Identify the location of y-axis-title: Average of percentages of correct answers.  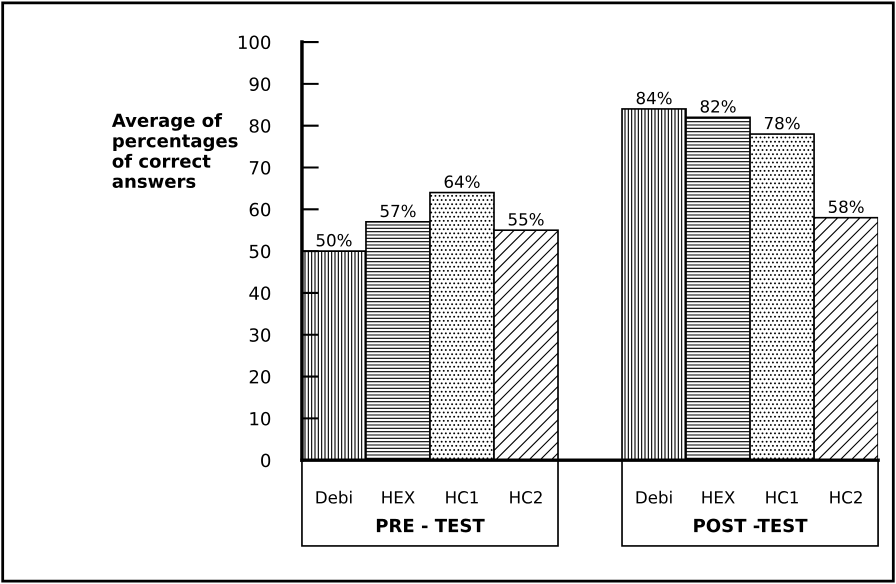
(175, 150).